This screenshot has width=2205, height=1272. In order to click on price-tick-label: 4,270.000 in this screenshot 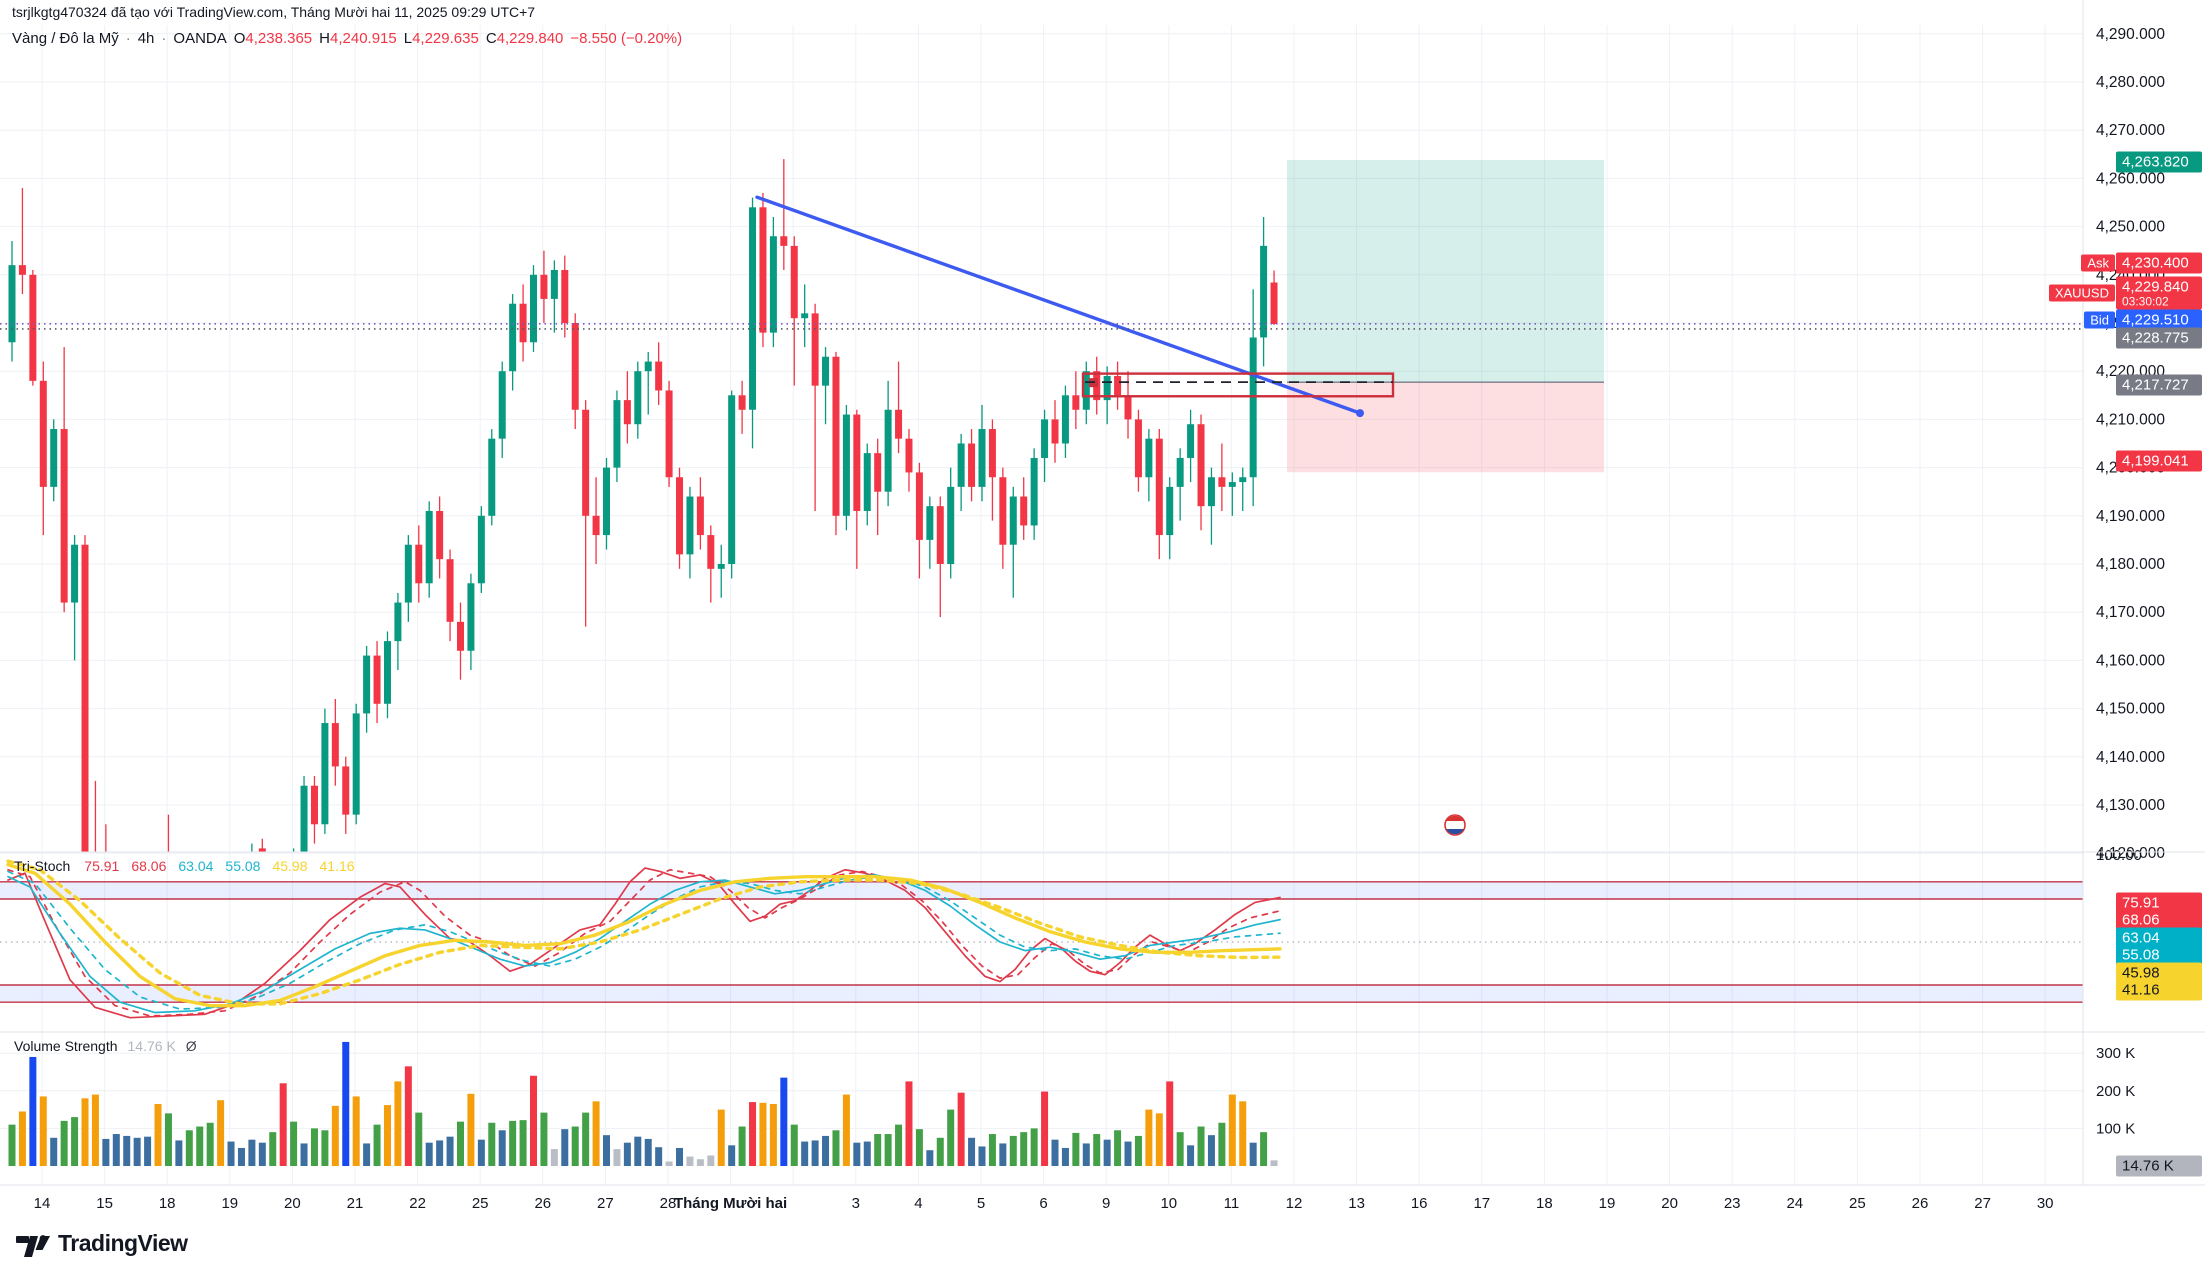, I will do `click(2130, 130)`.